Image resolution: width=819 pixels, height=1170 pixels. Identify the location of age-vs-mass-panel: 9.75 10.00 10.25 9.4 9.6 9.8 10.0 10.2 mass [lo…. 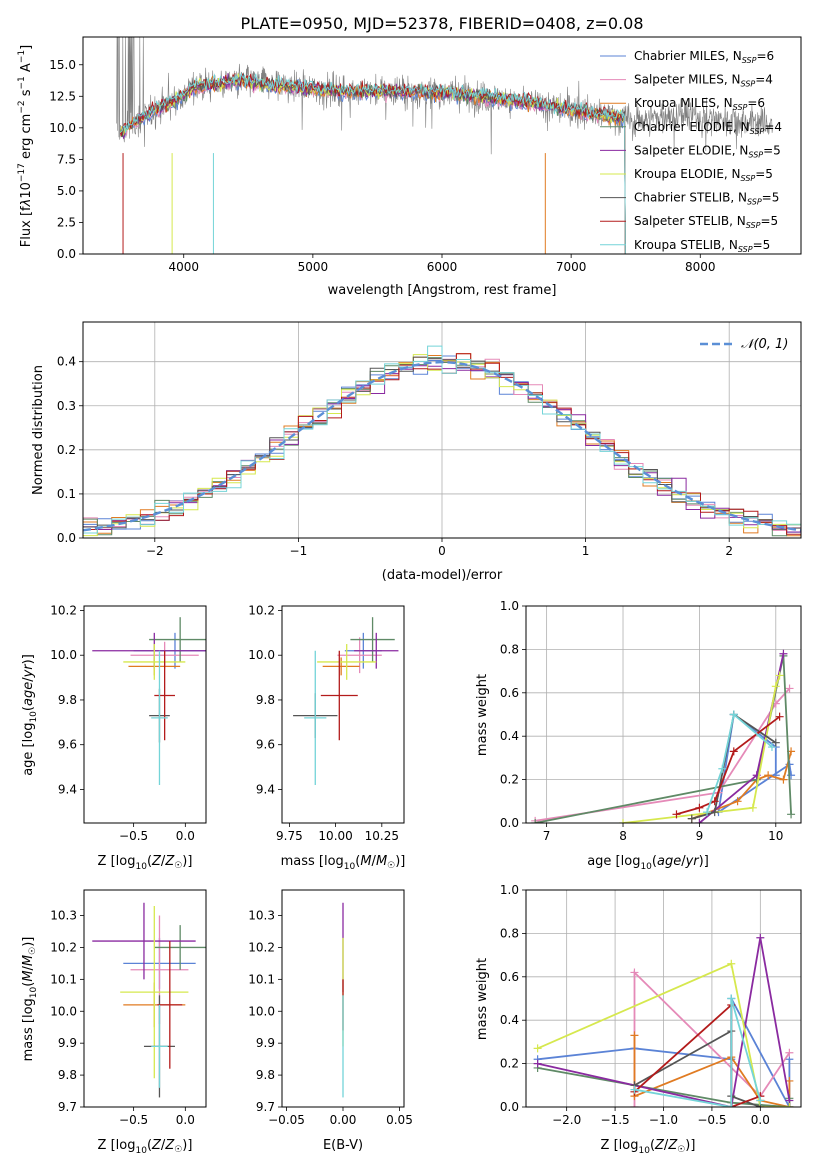
(326, 737).